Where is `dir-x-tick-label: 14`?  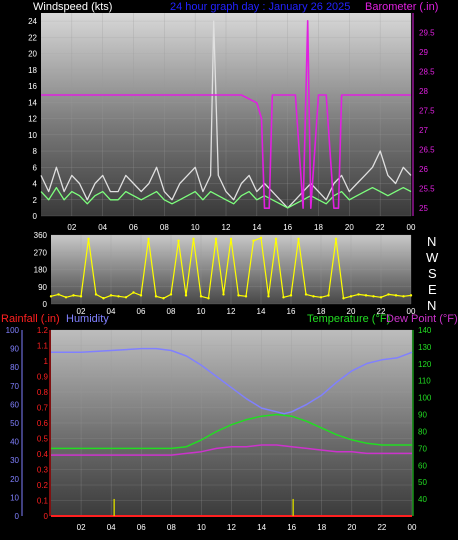
dir-x-tick-label: 14 is located at coordinates (261, 311).